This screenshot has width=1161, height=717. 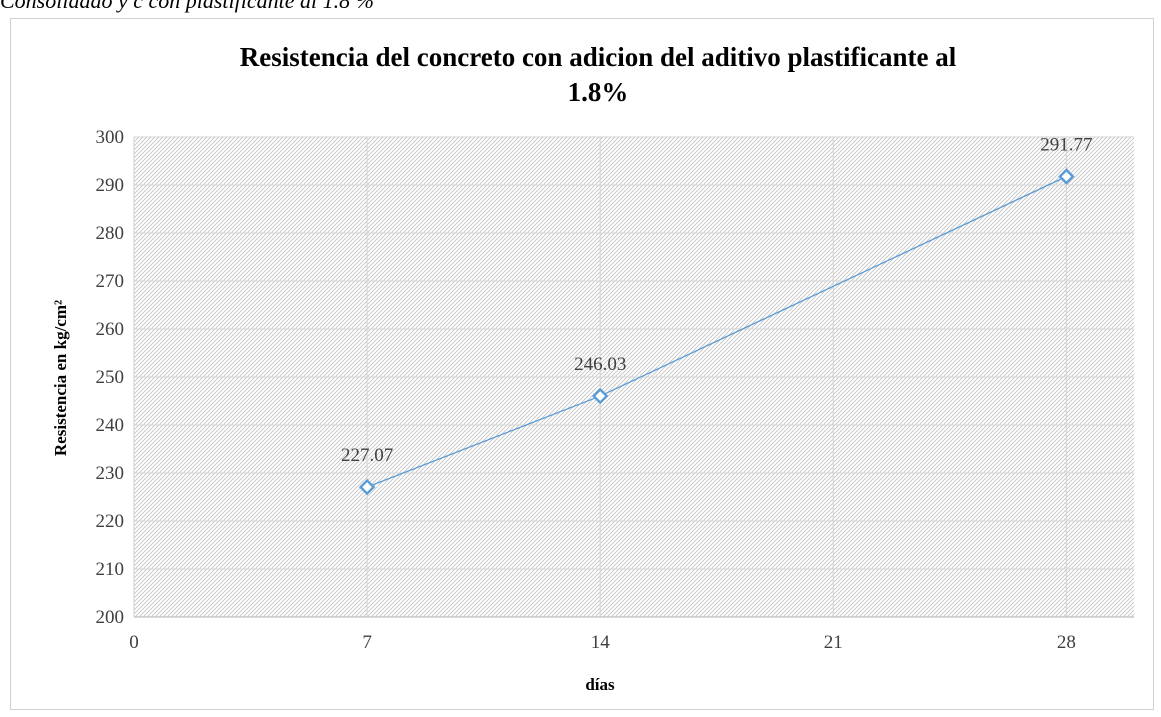 What do you see at coordinates (1066, 145) in the screenshot?
I see `data-label: 291.77` at bounding box center [1066, 145].